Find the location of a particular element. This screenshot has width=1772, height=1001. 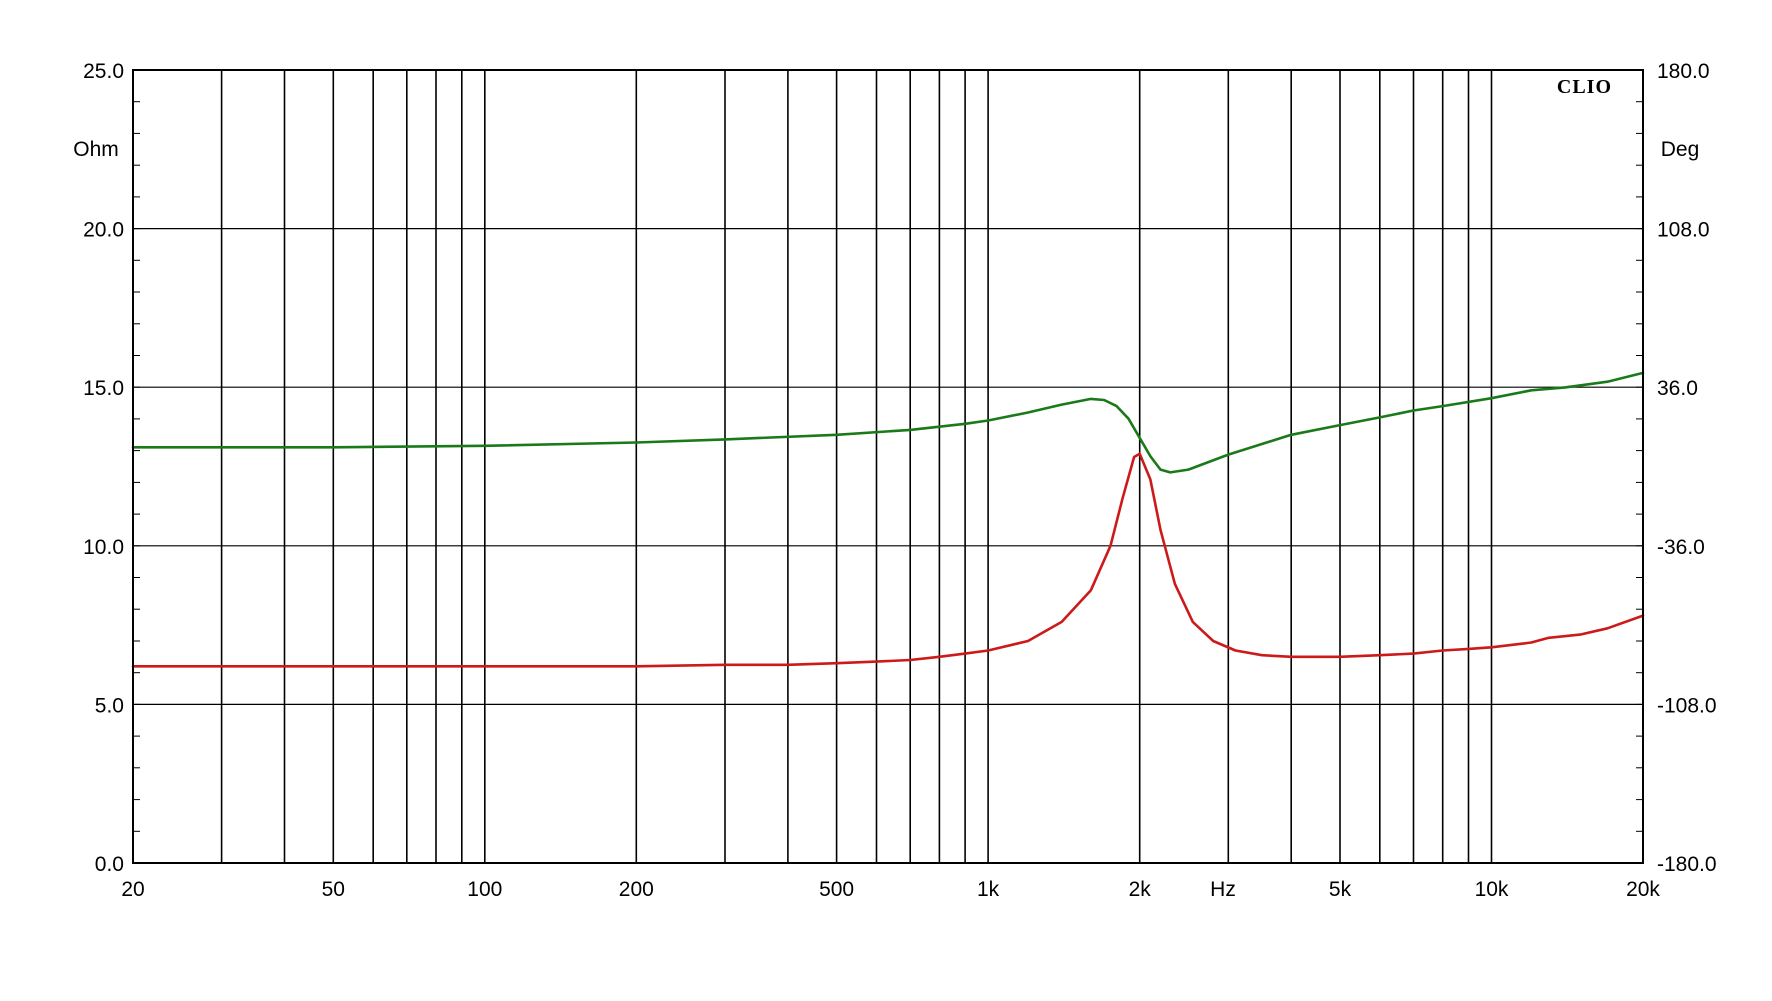

y-right-tick-label: -108.0 is located at coordinates (1687, 705).